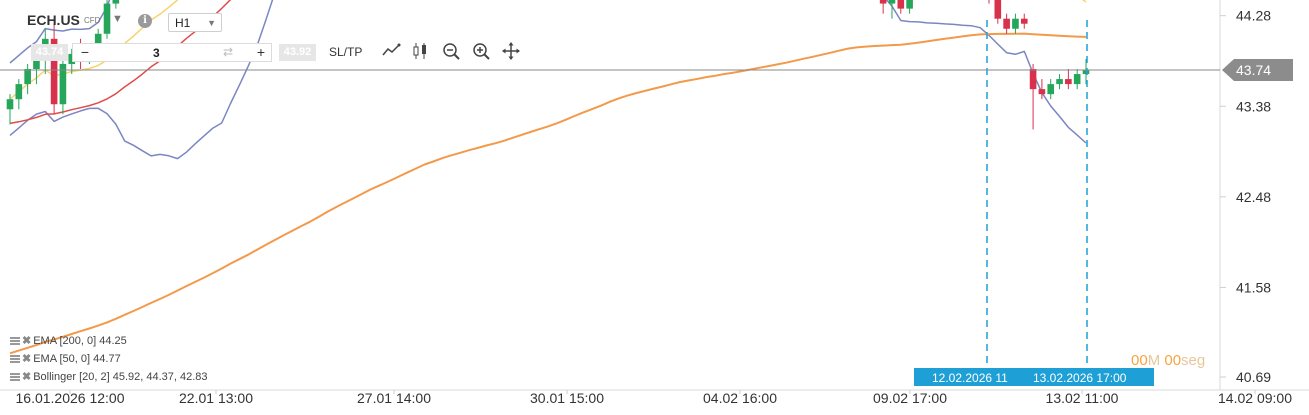  What do you see at coordinates (421, 51) in the screenshot?
I see `candlestick-icon` at bounding box center [421, 51].